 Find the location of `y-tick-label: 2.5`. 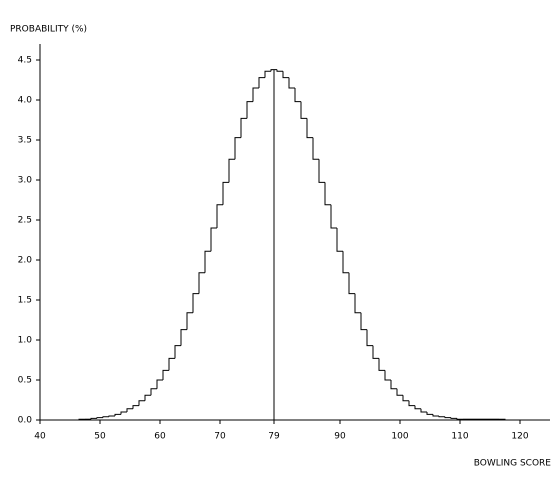

y-tick-label: 2.5 is located at coordinates (25, 221).